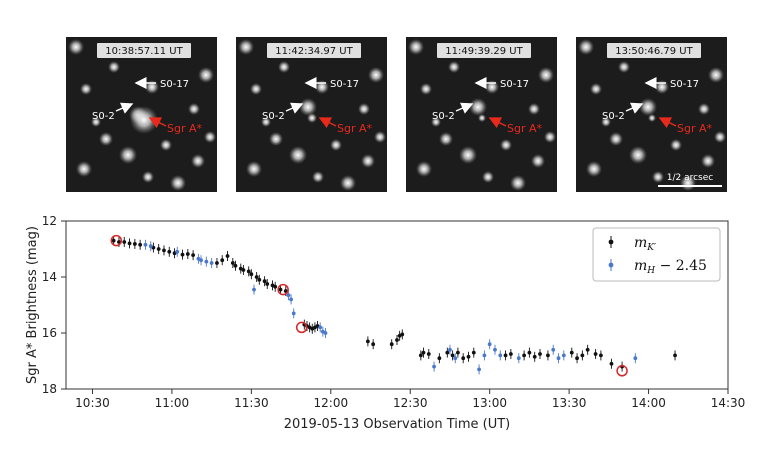 This screenshot has height=449, width=767. Describe the element at coordinates (611, 242) in the screenshot. I see `legend-mk-dot` at that location.